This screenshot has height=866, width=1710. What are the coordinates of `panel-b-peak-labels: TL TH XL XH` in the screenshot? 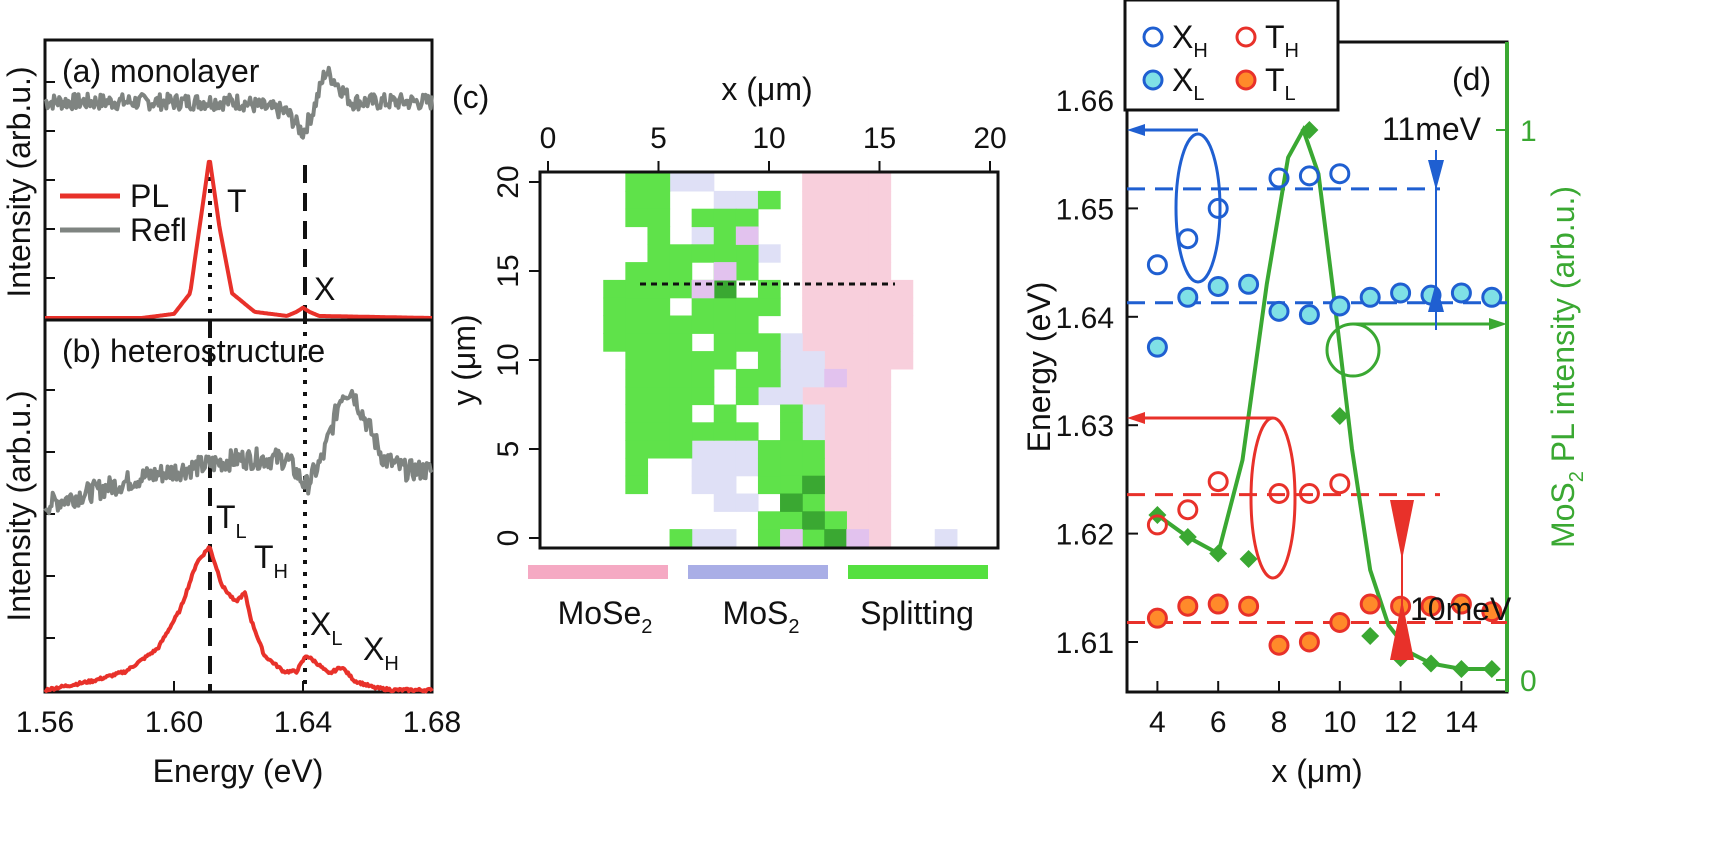 It's located at (307, 587).